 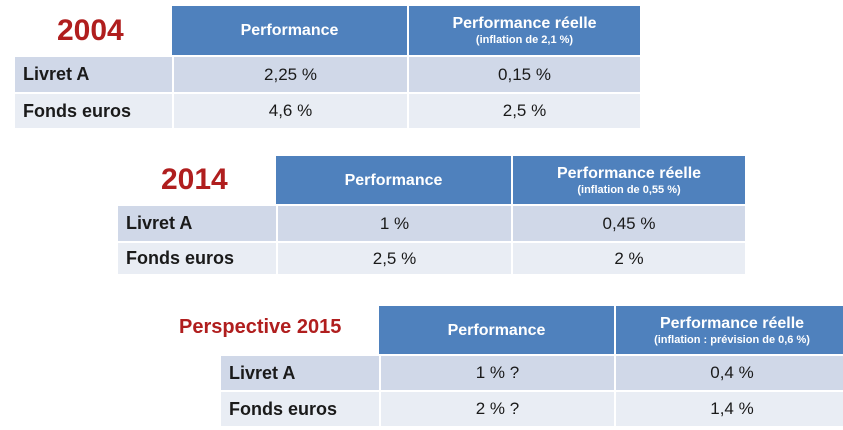 I want to click on cell-real-livret-a: 0,15 %, so click(x=523, y=74).